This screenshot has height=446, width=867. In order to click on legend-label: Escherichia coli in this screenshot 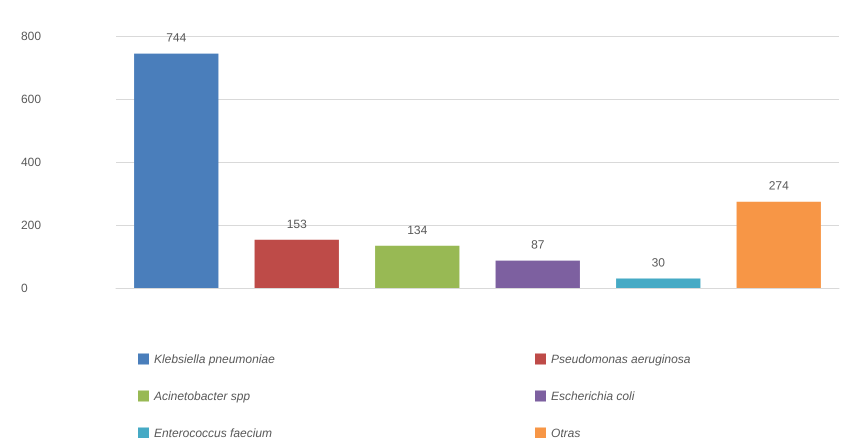, I will do `click(593, 396)`.